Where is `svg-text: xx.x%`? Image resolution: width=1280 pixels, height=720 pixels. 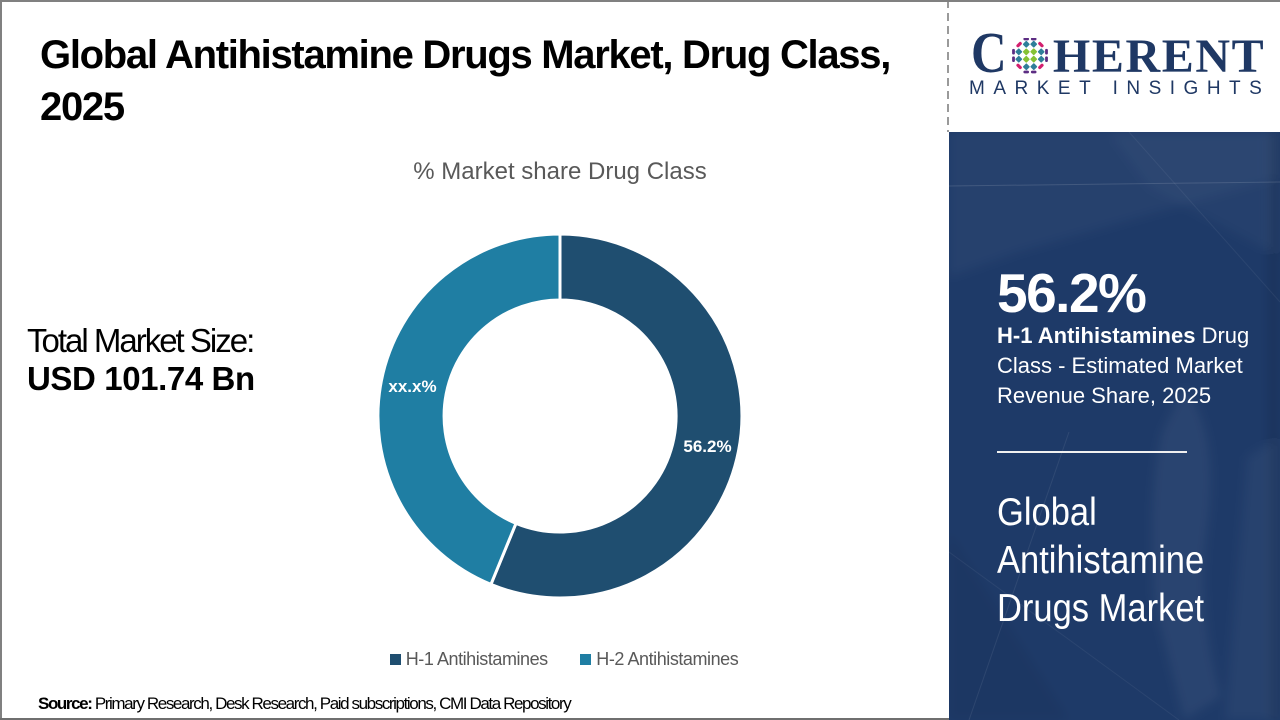 svg-text: xx.x% is located at coordinates (412, 386).